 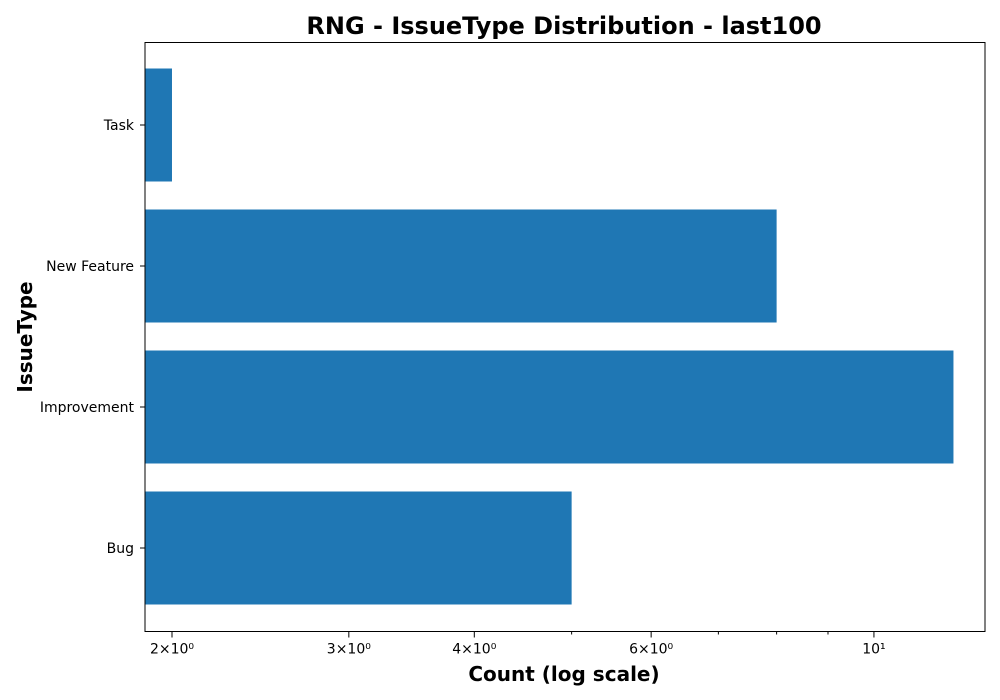 What do you see at coordinates (349, 650) in the screenshot?
I see `x-tick-label: 3×10⁰` at bounding box center [349, 650].